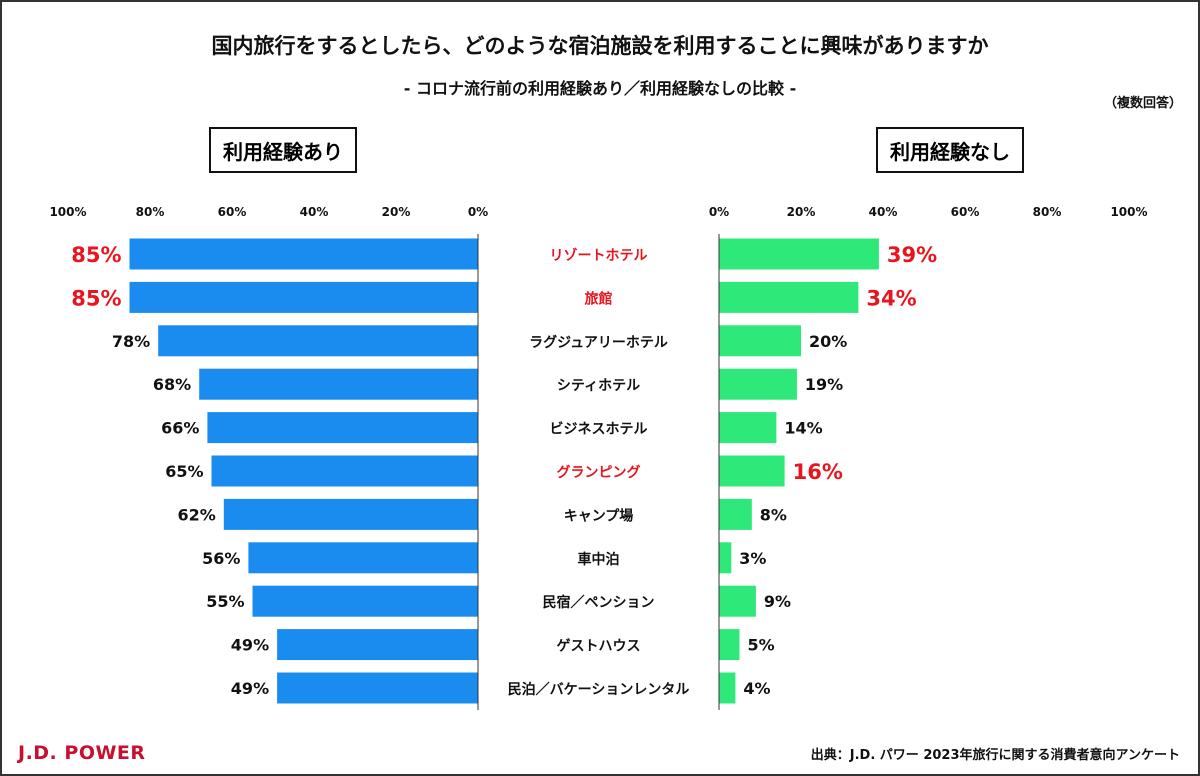 The height and width of the screenshot is (776, 1200). What do you see at coordinates (1047, 212) in the screenshot?
I see `right-axis-tick-label: 80%` at bounding box center [1047, 212].